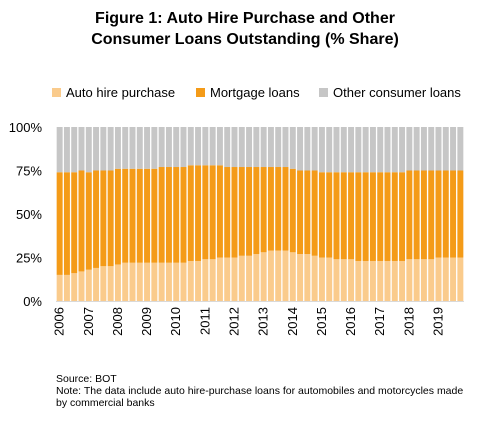 The height and width of the screenshot is (421, 490). What do you see at coordinates (263, 321) in the screenshot?
I see `x-tick-label-2013: 2013` at bounding box center [263, 321].